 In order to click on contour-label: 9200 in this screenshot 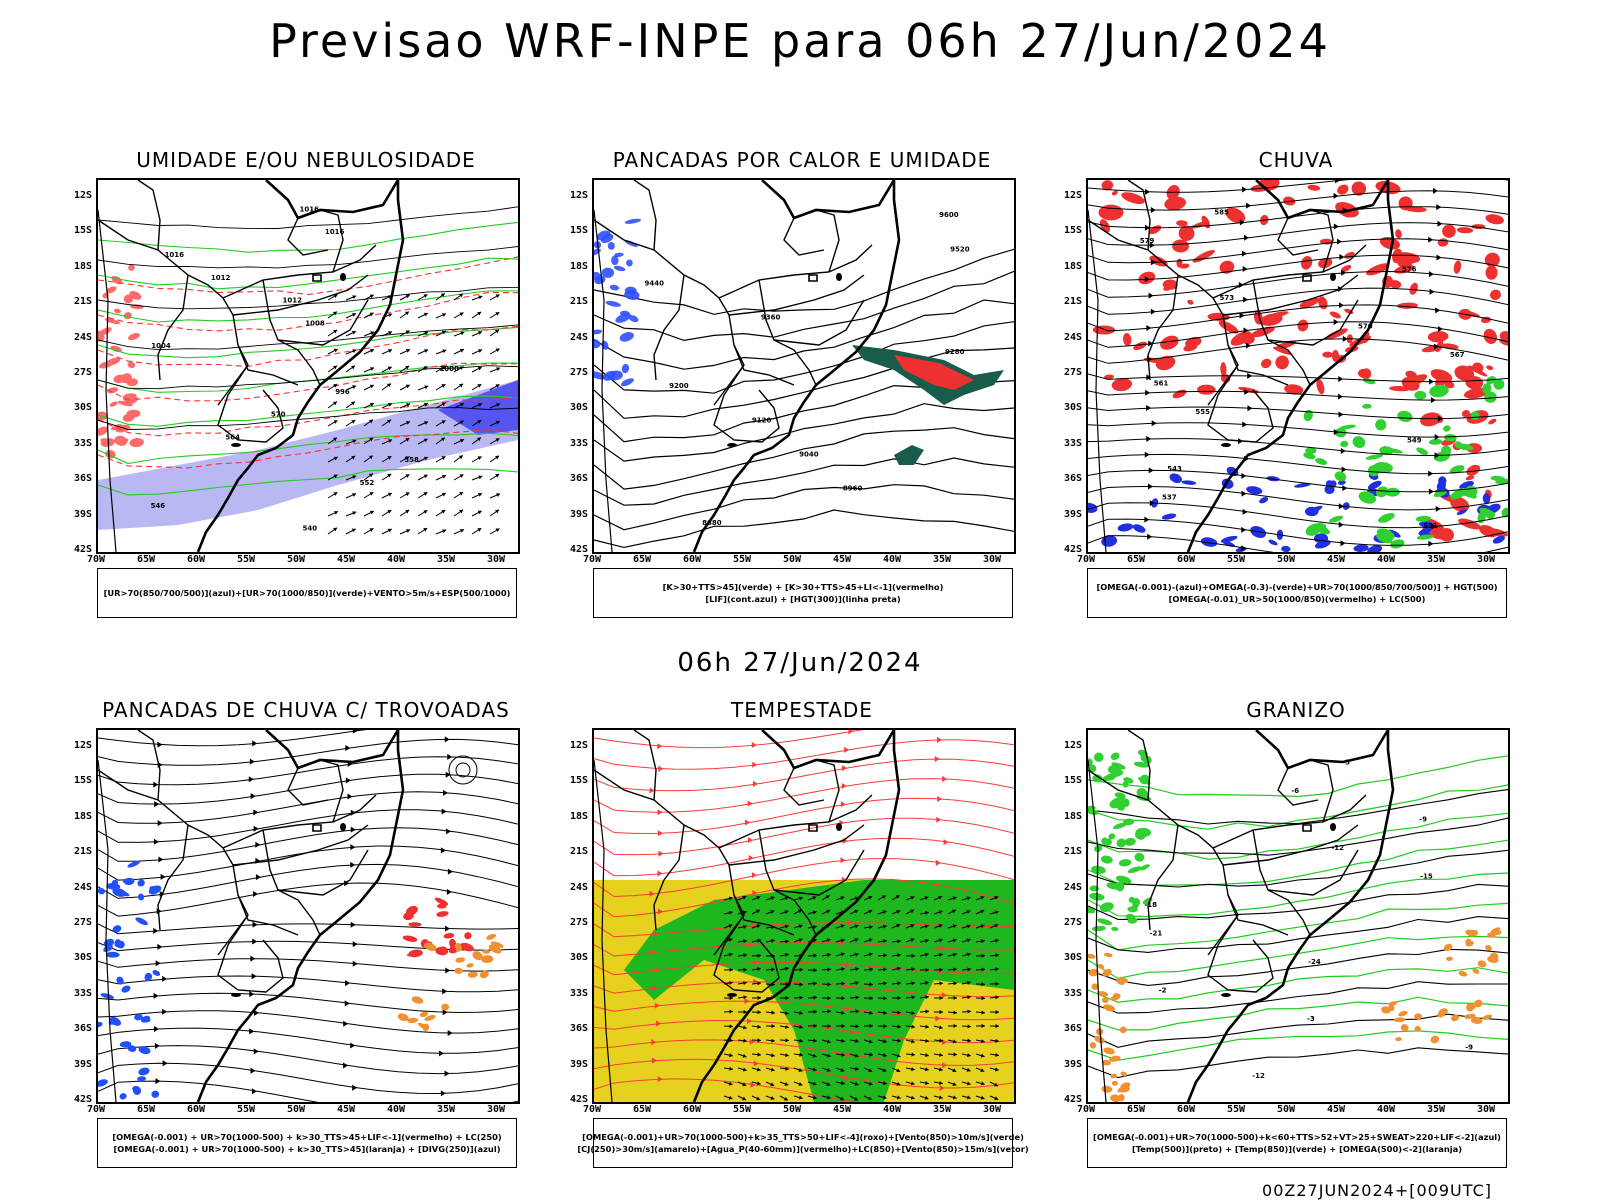, I will do `click(679, 386)`.